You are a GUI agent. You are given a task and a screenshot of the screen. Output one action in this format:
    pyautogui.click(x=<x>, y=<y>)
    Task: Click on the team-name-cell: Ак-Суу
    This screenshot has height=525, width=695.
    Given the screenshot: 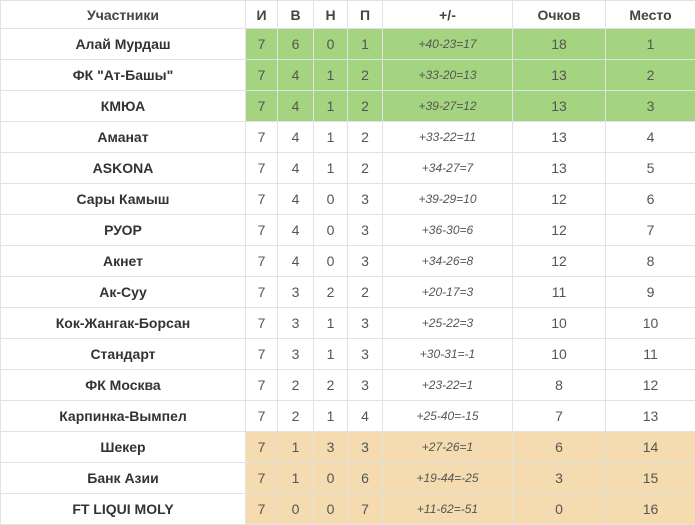 What is the action you would take?
    pyautogui.click(x=123, y=292)
    